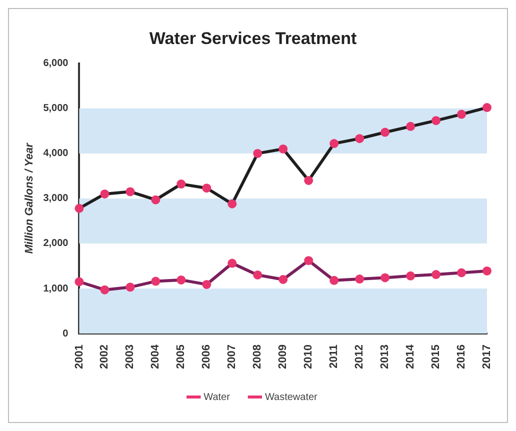 The image size is (516, 431). I want to click on y-tick-label: 6,000, so click(56, 64).